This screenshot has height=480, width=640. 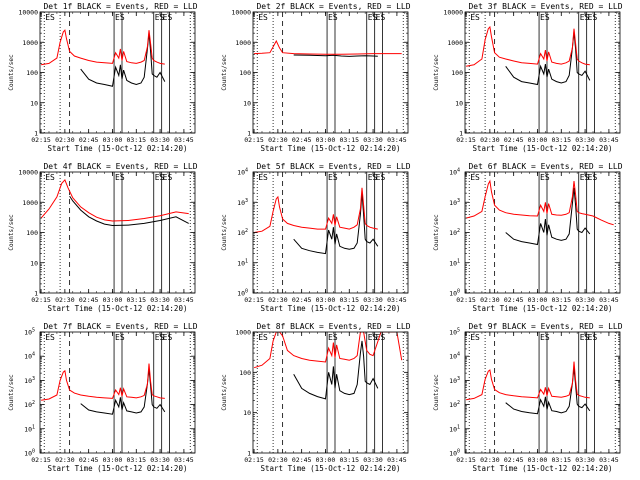 I want to click on subplot-title: Det 7f BLACK = Events, RED = LLD, so click(x=120, y=326).